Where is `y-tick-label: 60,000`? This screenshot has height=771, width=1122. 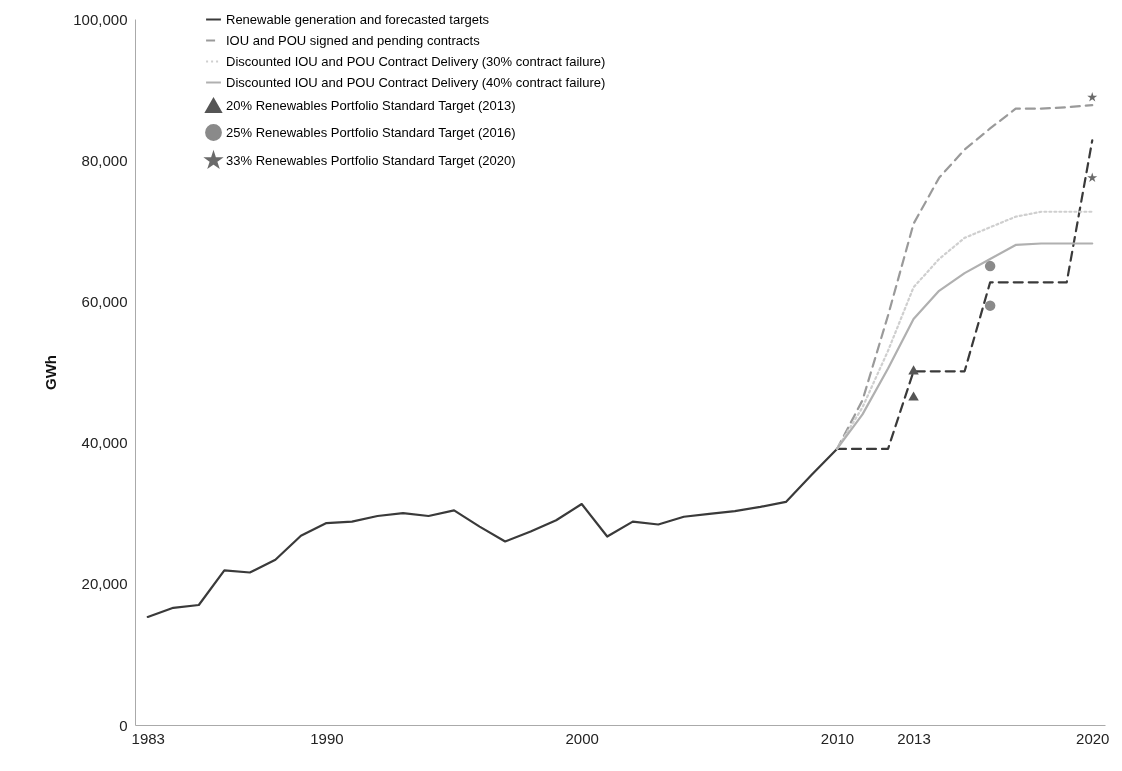 y-tick-label: 60,000 is located at coordinates (104, 301).